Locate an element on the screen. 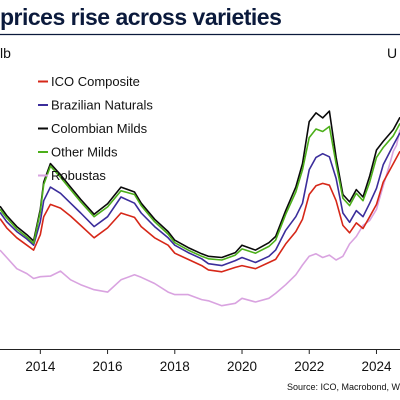 Image resolution: width=400 pixels, height=400 pixels. chart-title: prices rise across varieties is located at coordinates (141, 17).